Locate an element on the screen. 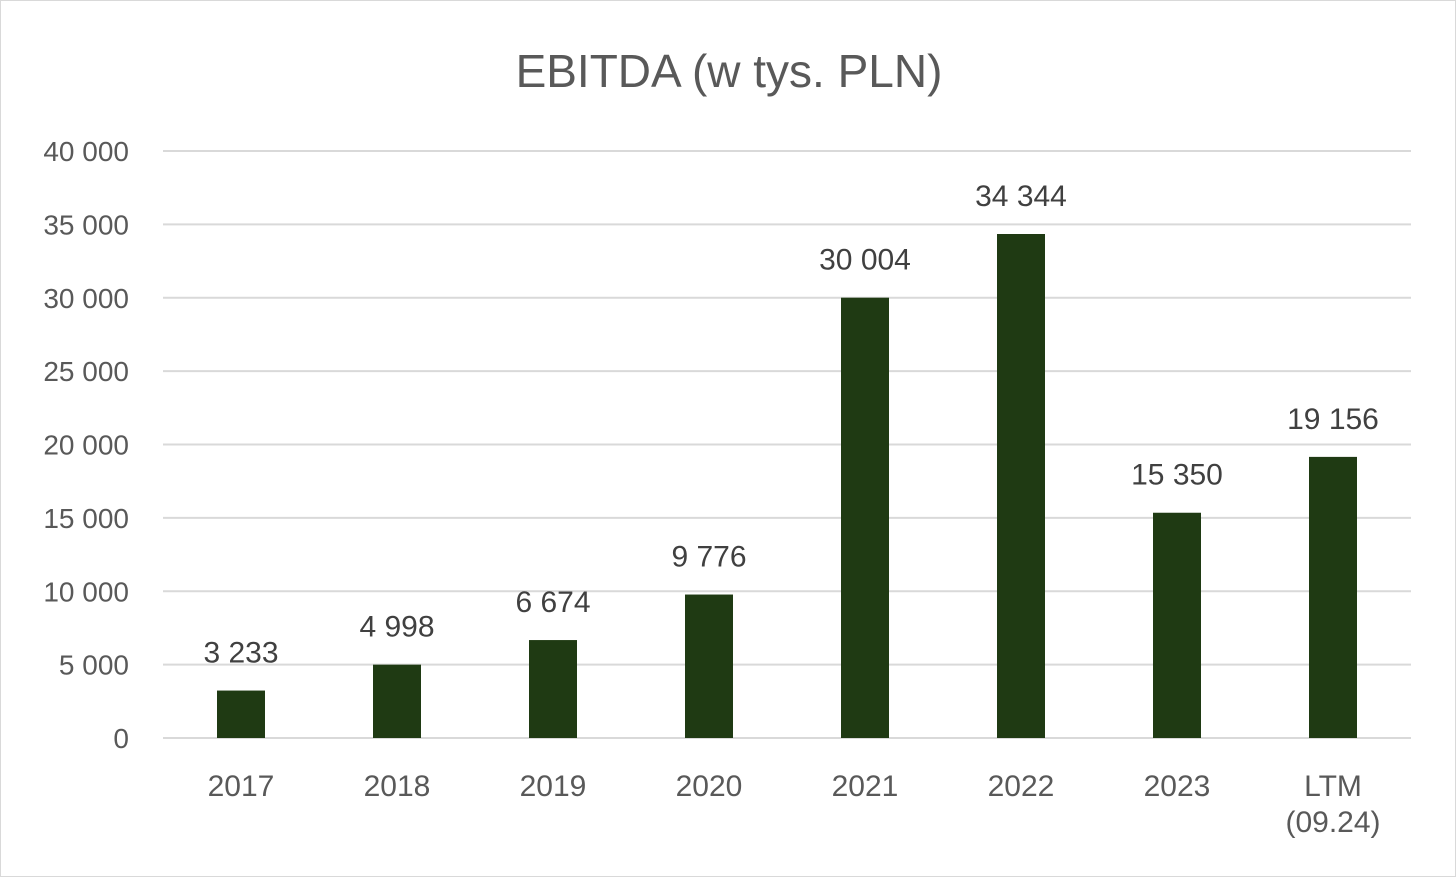 The image size is (1456, 878). x-tick-label: 2022 is located at coordinates (1021, 786).